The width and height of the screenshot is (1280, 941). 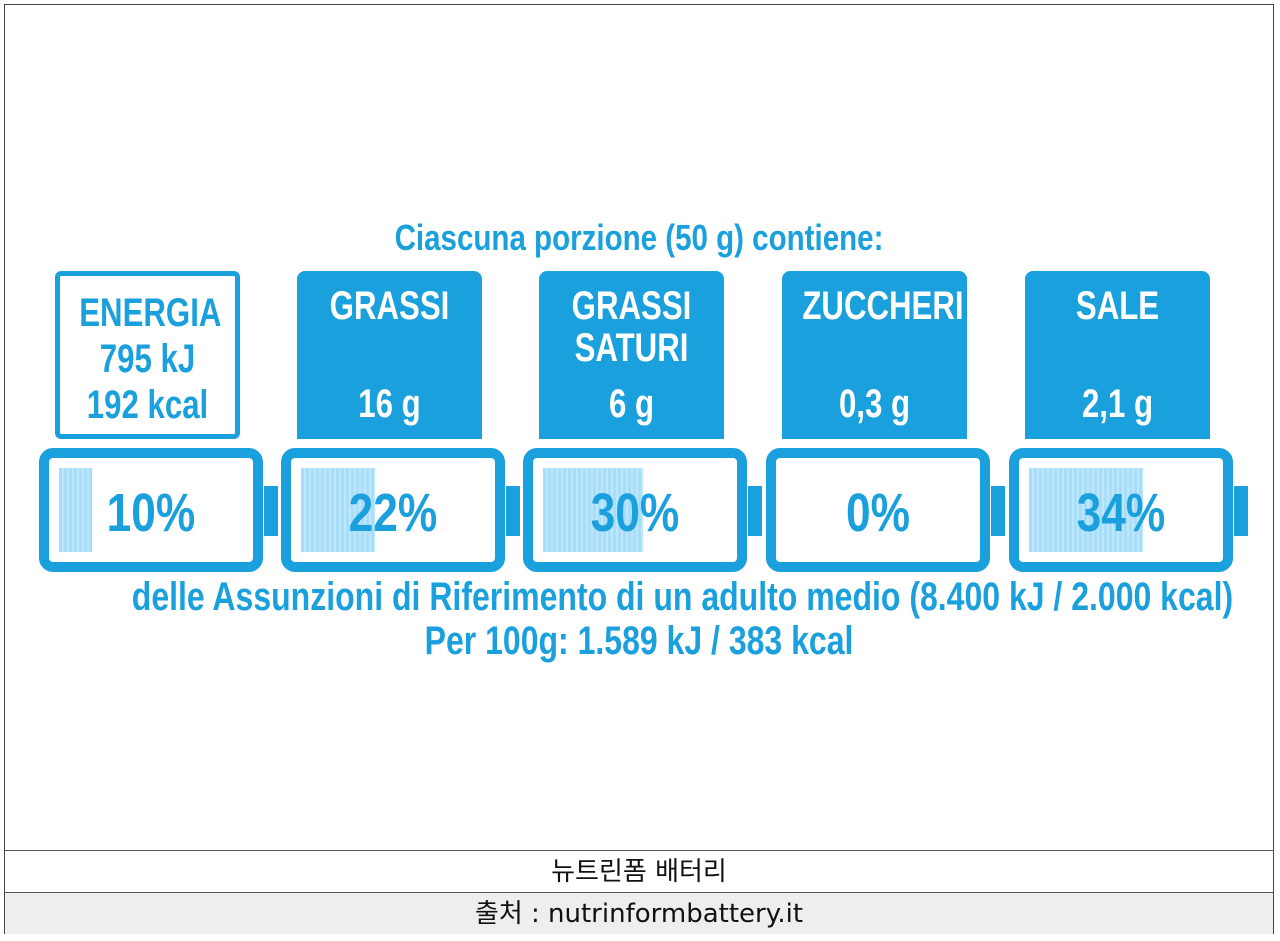 I want to click on nutrient-column-saturated-fat: GRASSI SATURI 6 g 30%, so click(x=625, y=422).